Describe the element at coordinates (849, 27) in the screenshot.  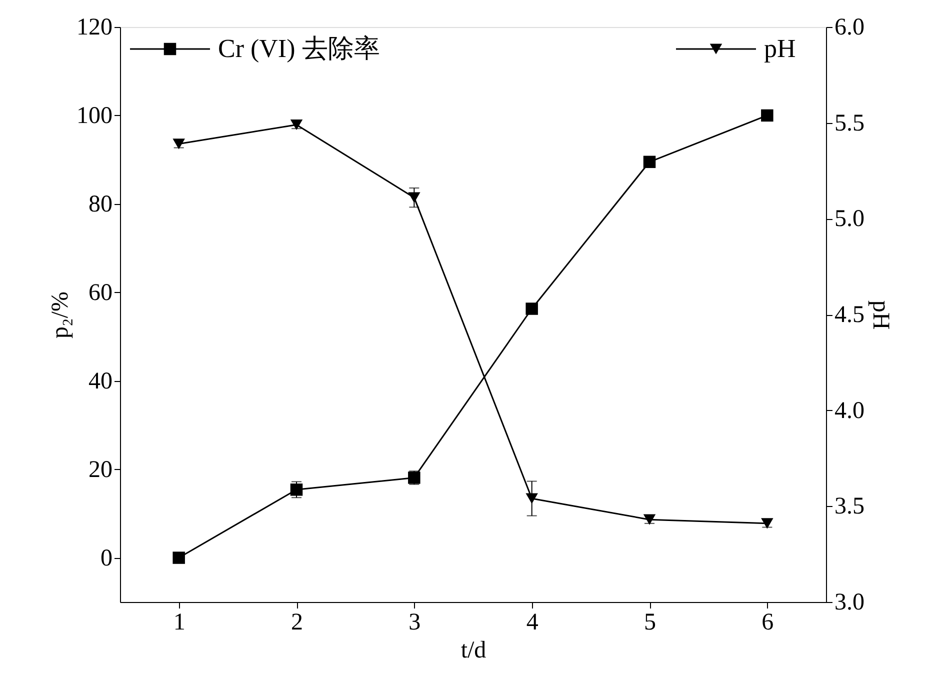
I see `y2-tick-label: 6.0` at that location.